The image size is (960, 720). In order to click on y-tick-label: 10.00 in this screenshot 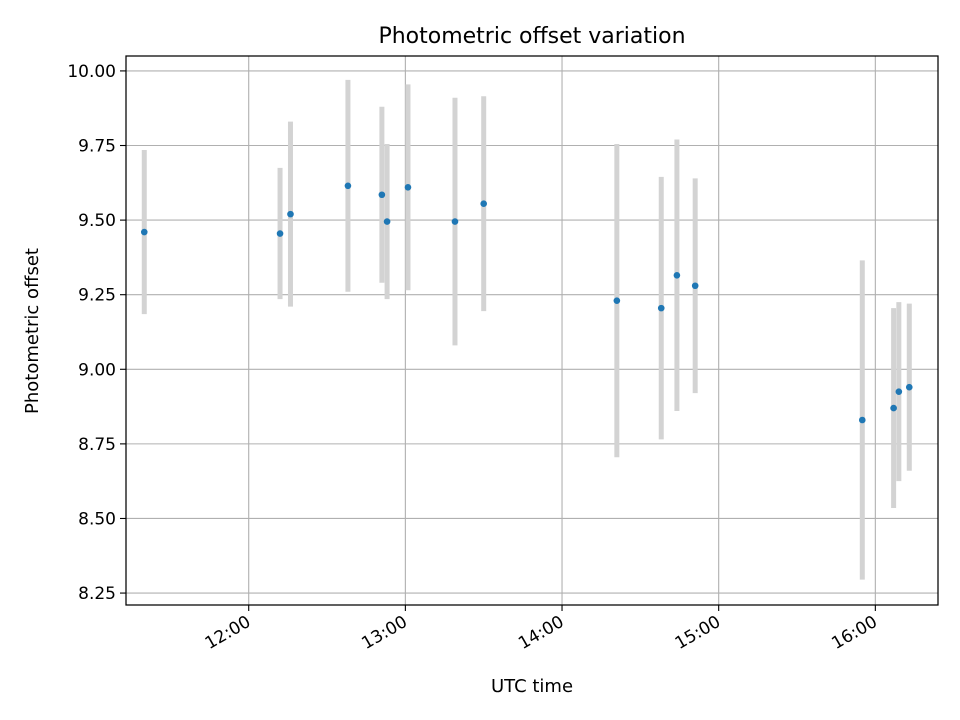, I will do `click(91, 72)`.